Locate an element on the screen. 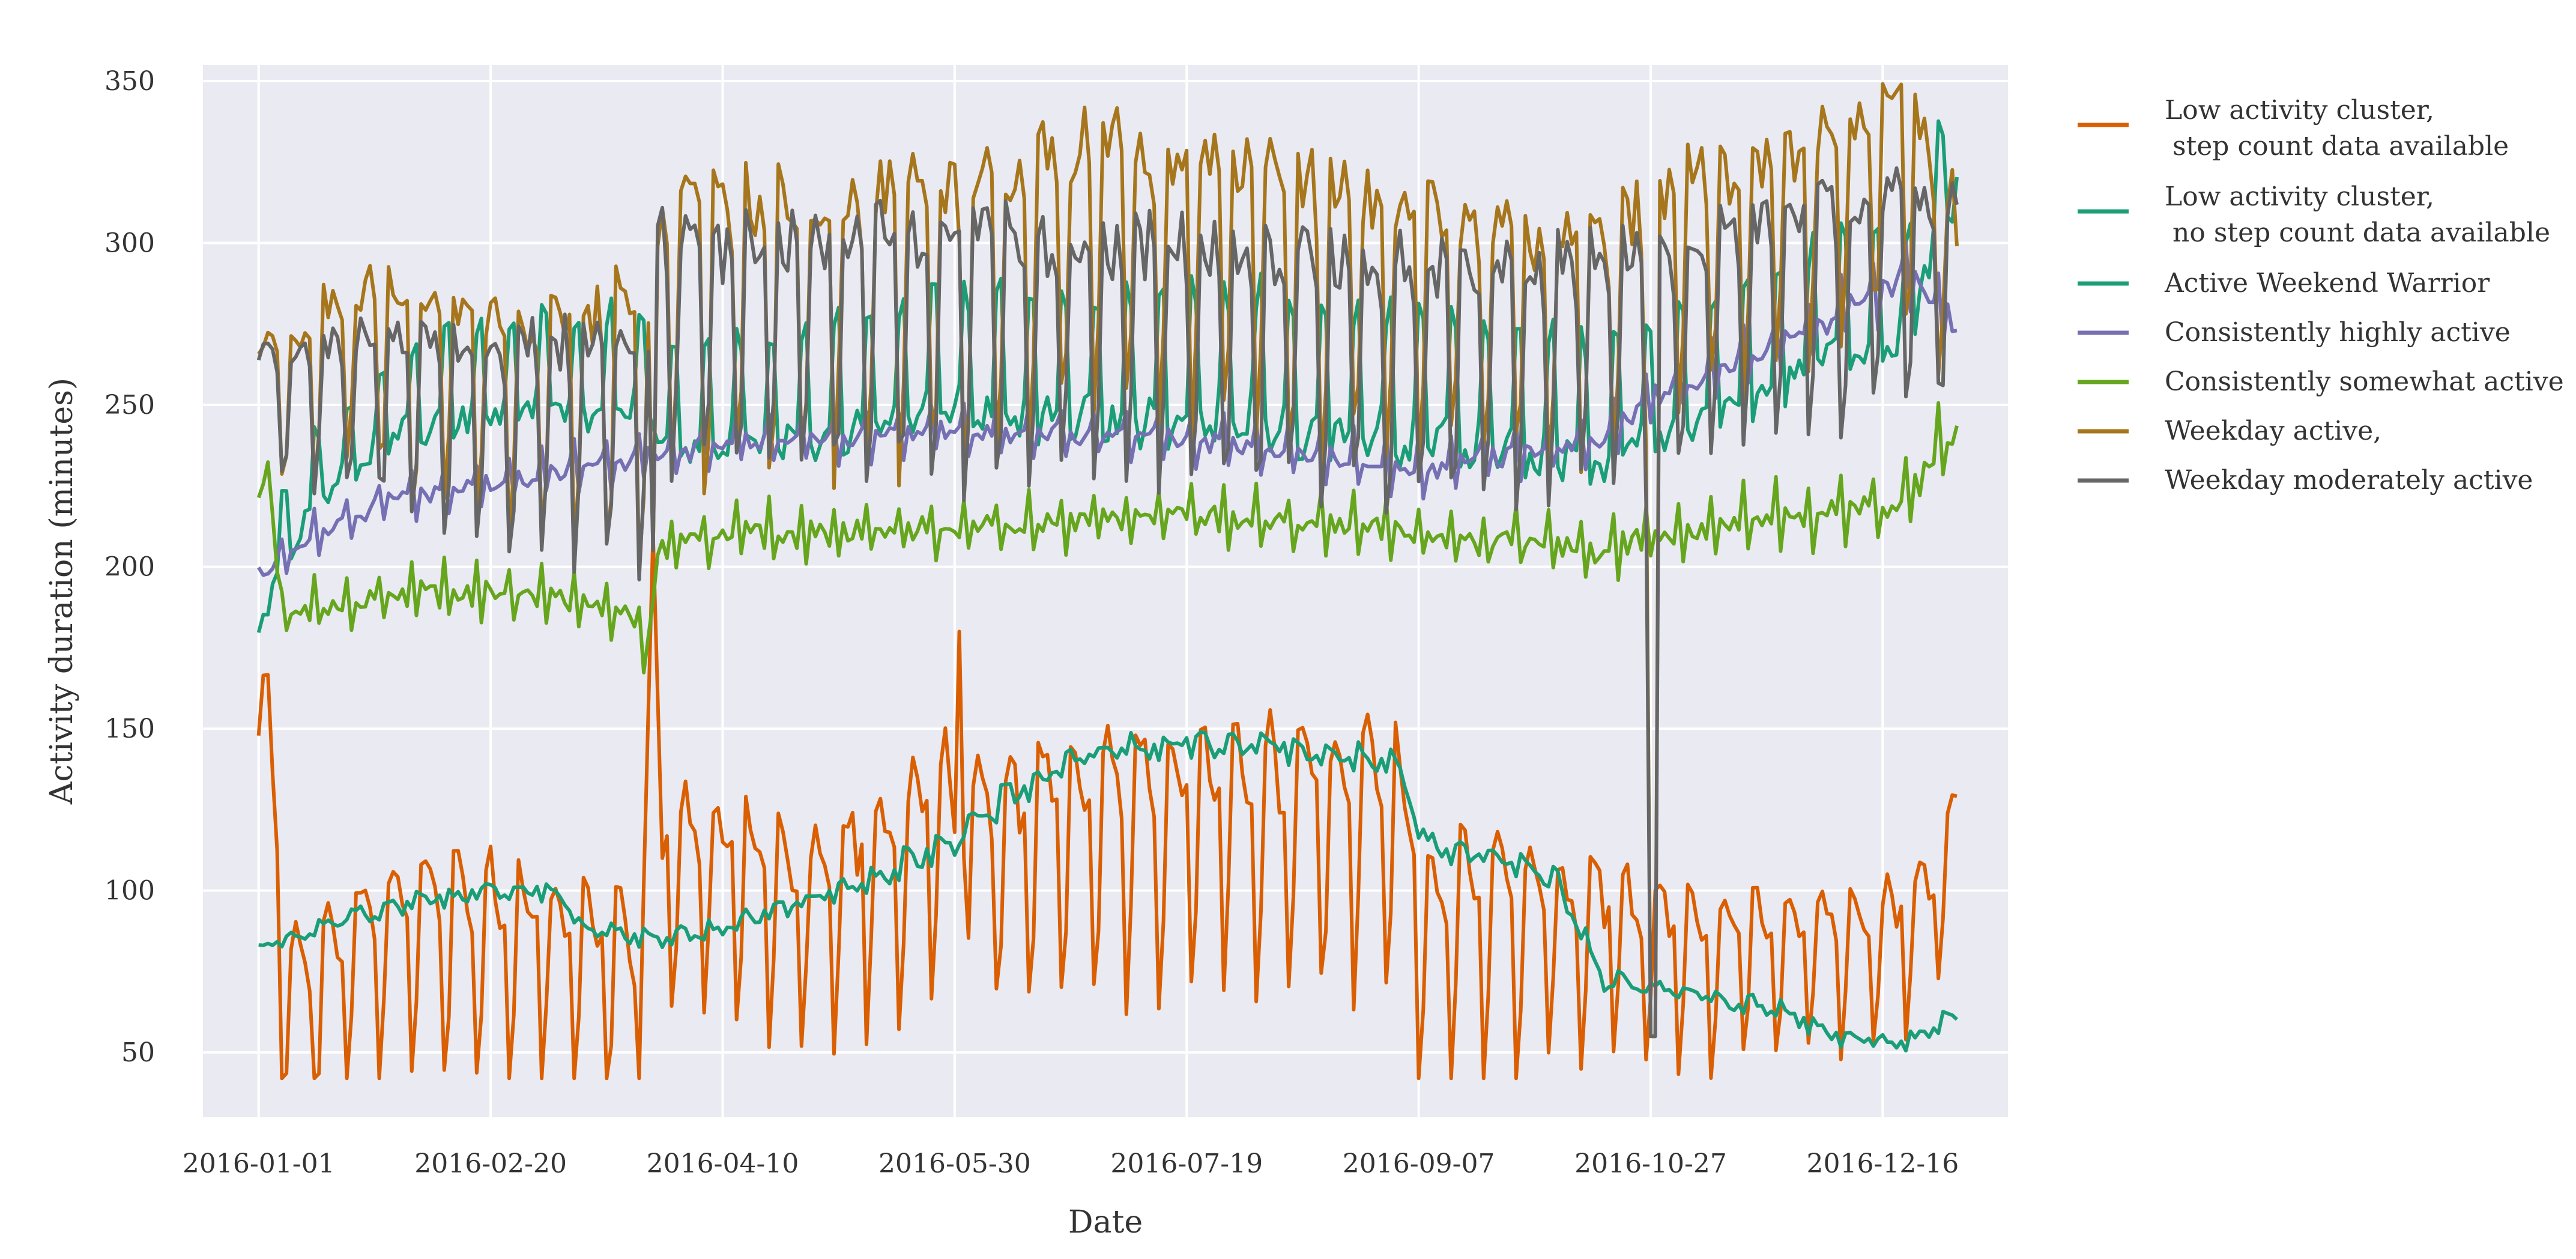 This screenshot has height=1259, width=2576. x-tick-label: 2016-04-10 is located at coordinates (723, 1163).